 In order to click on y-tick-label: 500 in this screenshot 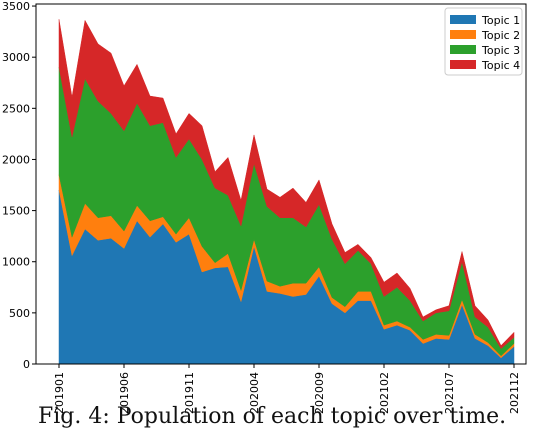, I will do `click(19, 313)`.